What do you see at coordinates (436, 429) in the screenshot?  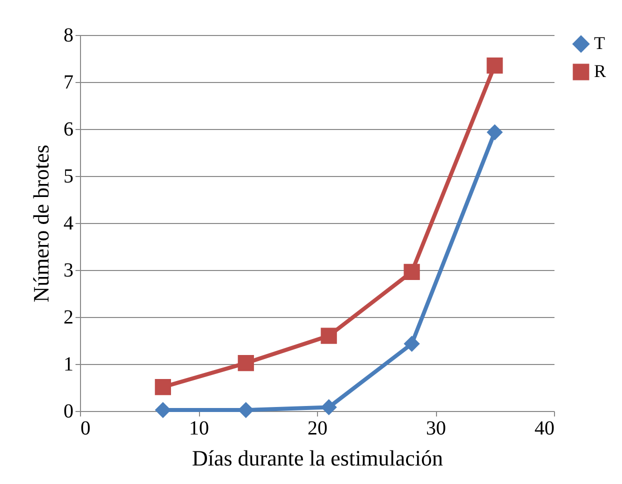 I see `x-tick-label: 30` at bounding box center [436, 429].